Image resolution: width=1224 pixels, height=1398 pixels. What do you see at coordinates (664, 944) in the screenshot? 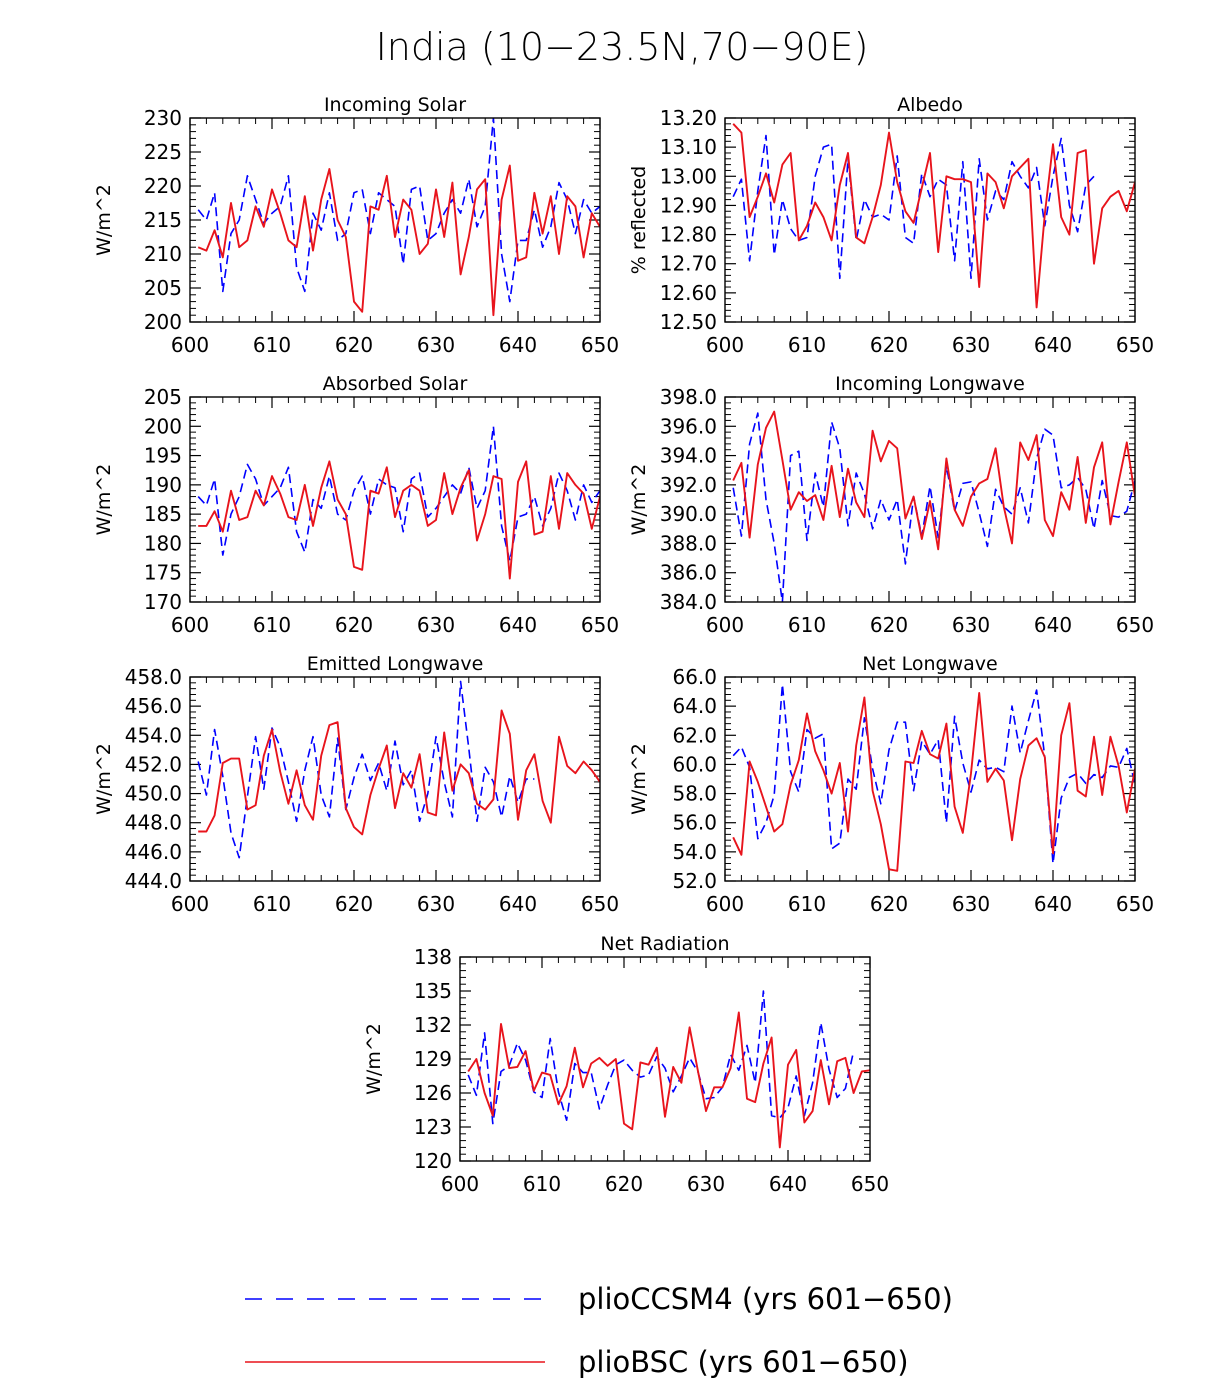
I see `chart-title: Net Radiation` at bounding box center [664, 944].